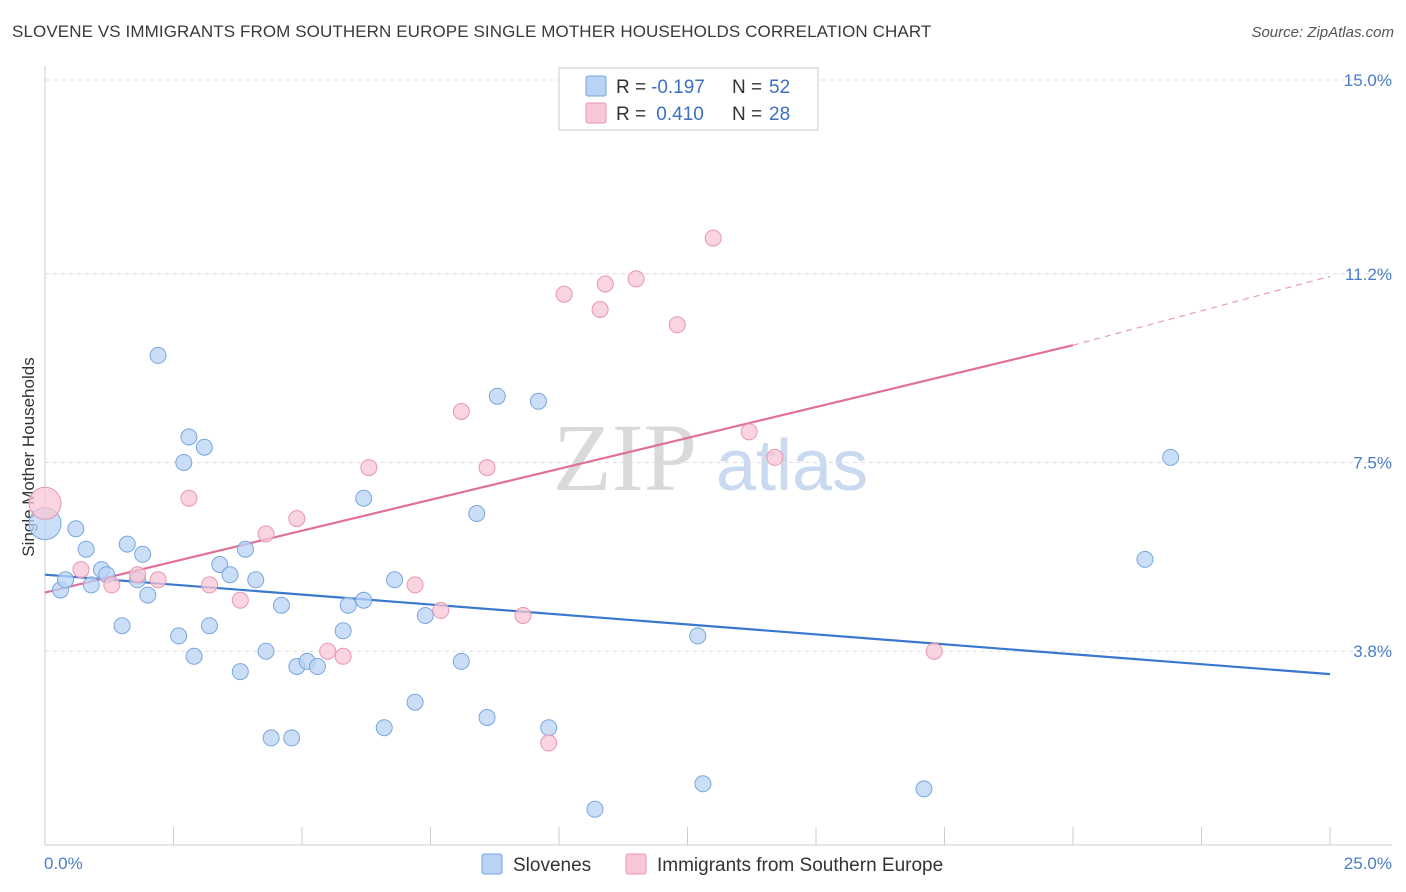  I want to click on legend-swatch-blue, so click(596, 86).